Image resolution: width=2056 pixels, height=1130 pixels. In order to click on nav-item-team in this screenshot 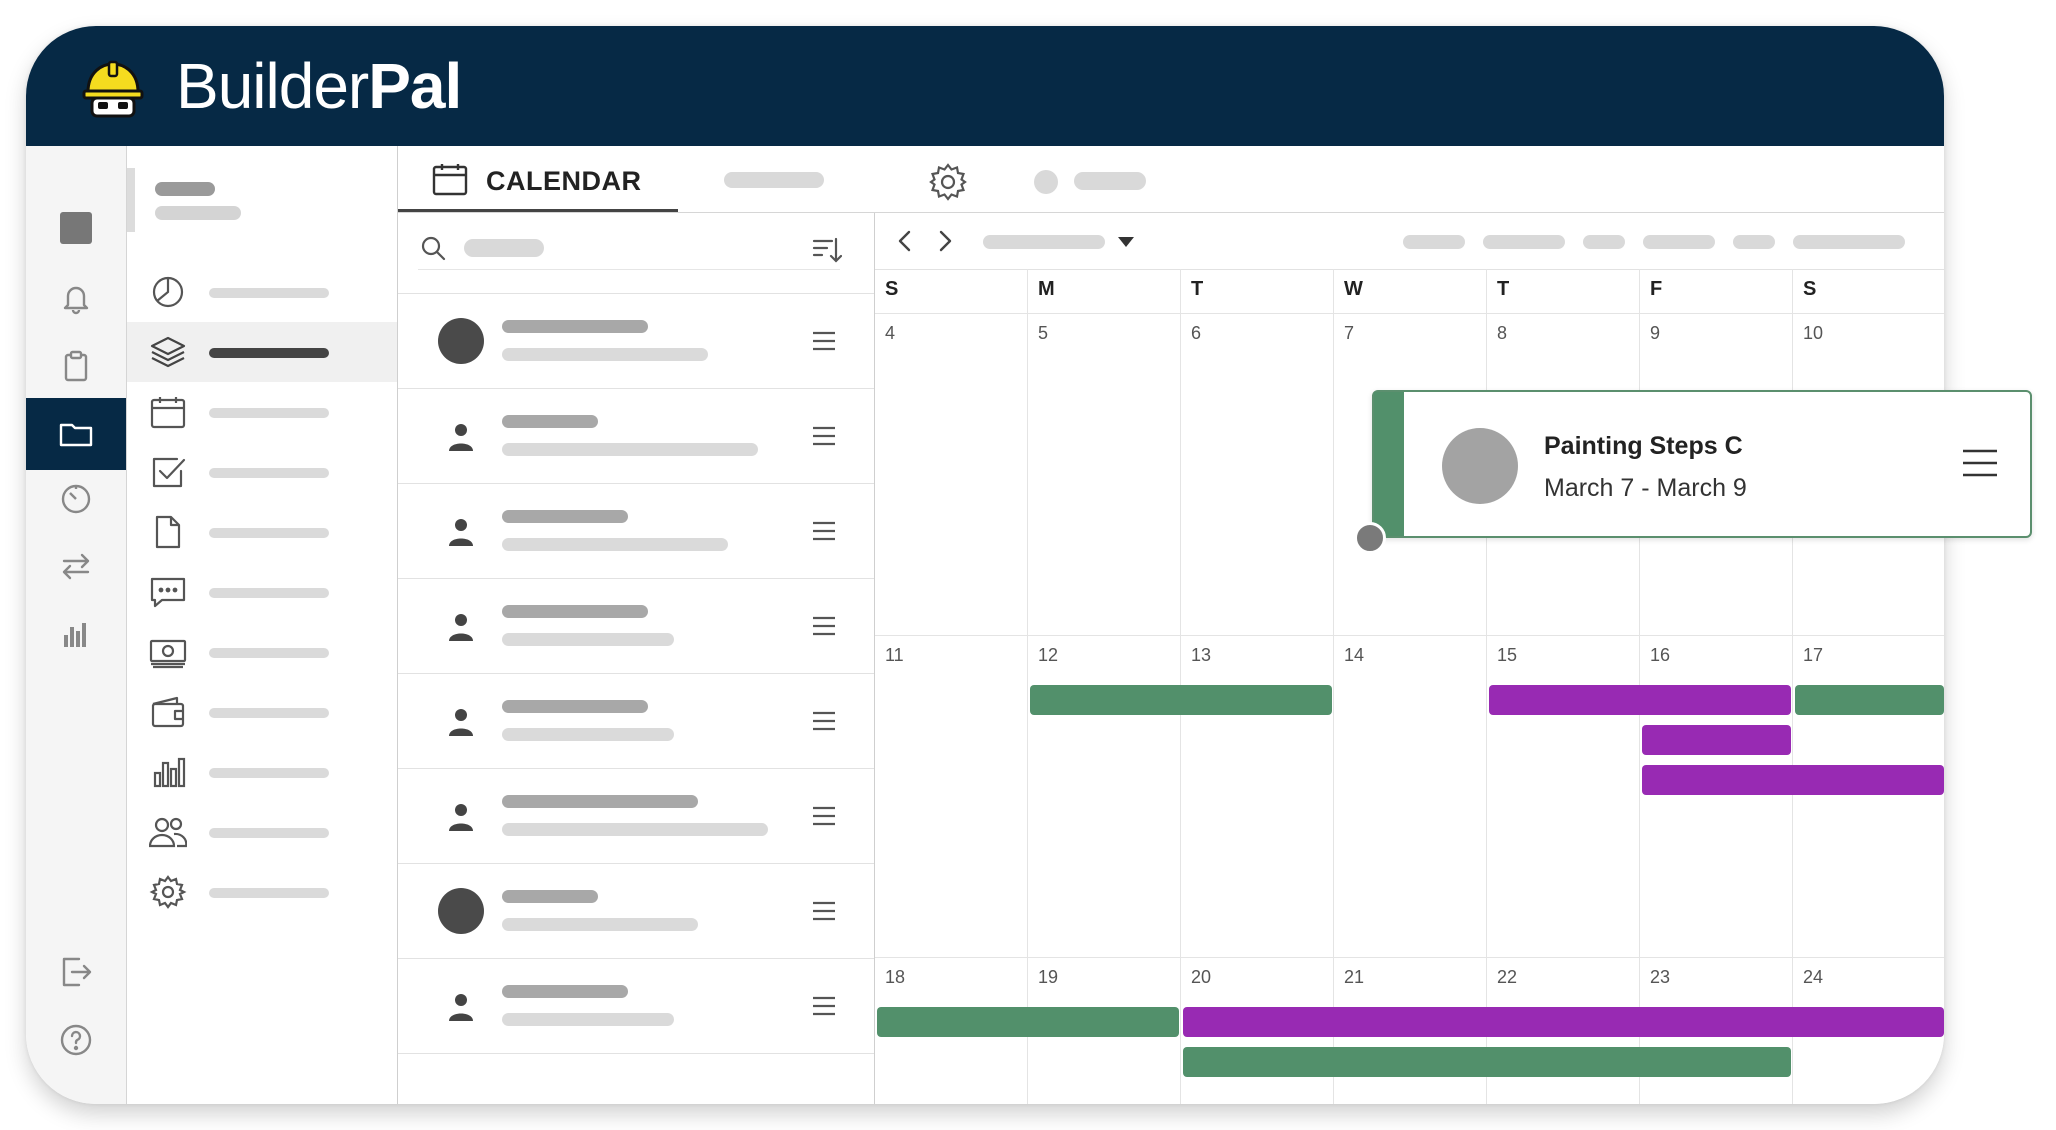, I will do `click(262, 832)`.